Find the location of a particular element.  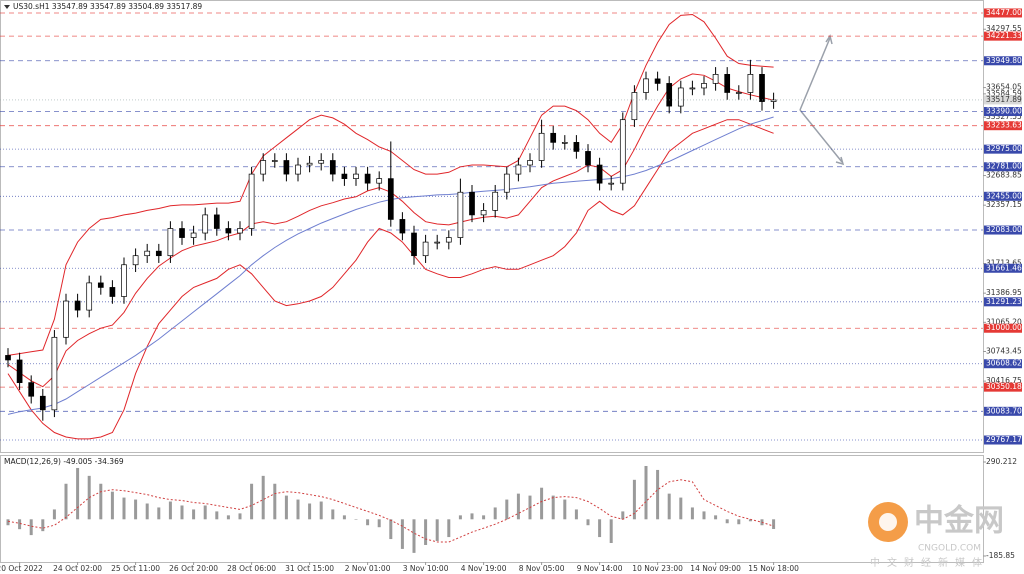

x-tick-label: 26 Oct 20:00 is located at coordinates (193, 568).